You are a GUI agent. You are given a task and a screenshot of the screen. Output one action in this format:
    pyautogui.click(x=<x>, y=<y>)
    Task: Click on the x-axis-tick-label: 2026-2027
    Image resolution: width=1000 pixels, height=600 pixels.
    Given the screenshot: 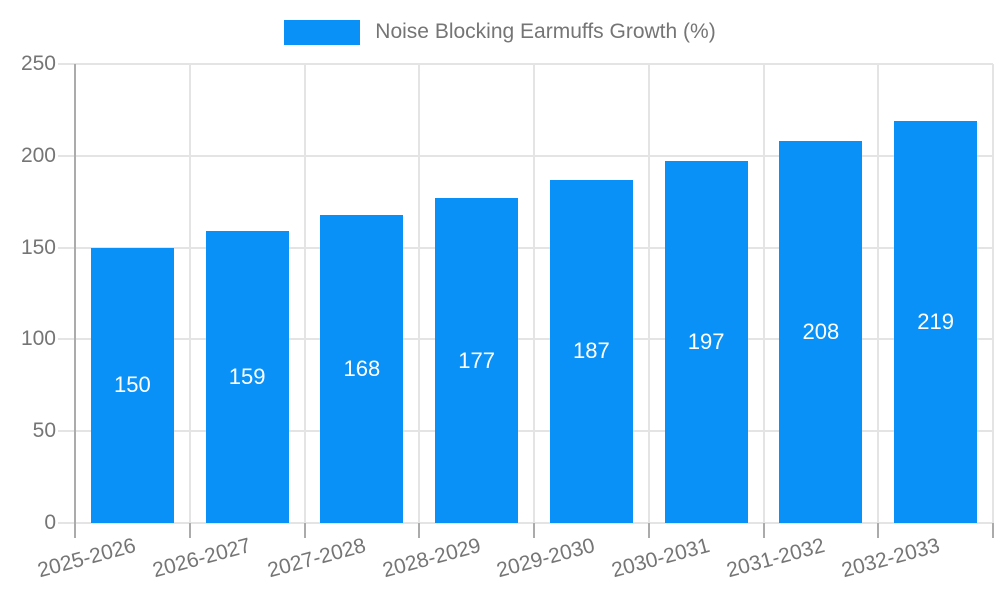 What is the action you would take?
    pyautogui.click(x=202, y=558)
    